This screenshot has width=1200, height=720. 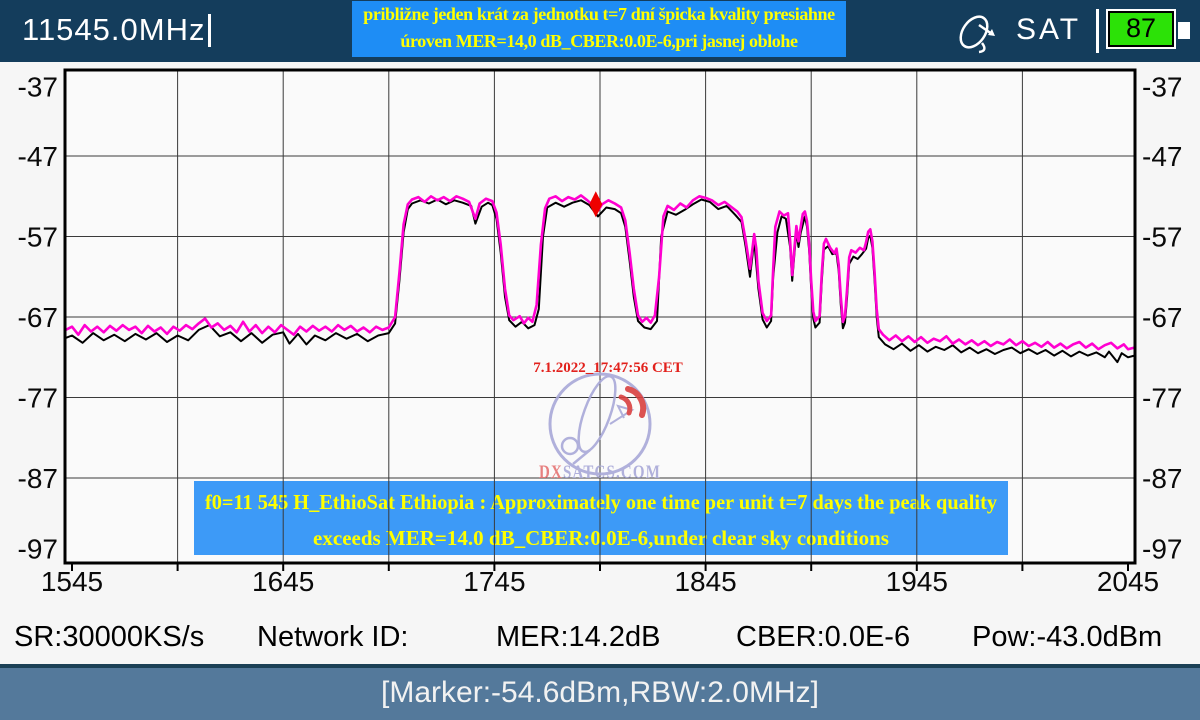 I want to click on sat-mode-label: SAT, so click(x=1049, y=29).